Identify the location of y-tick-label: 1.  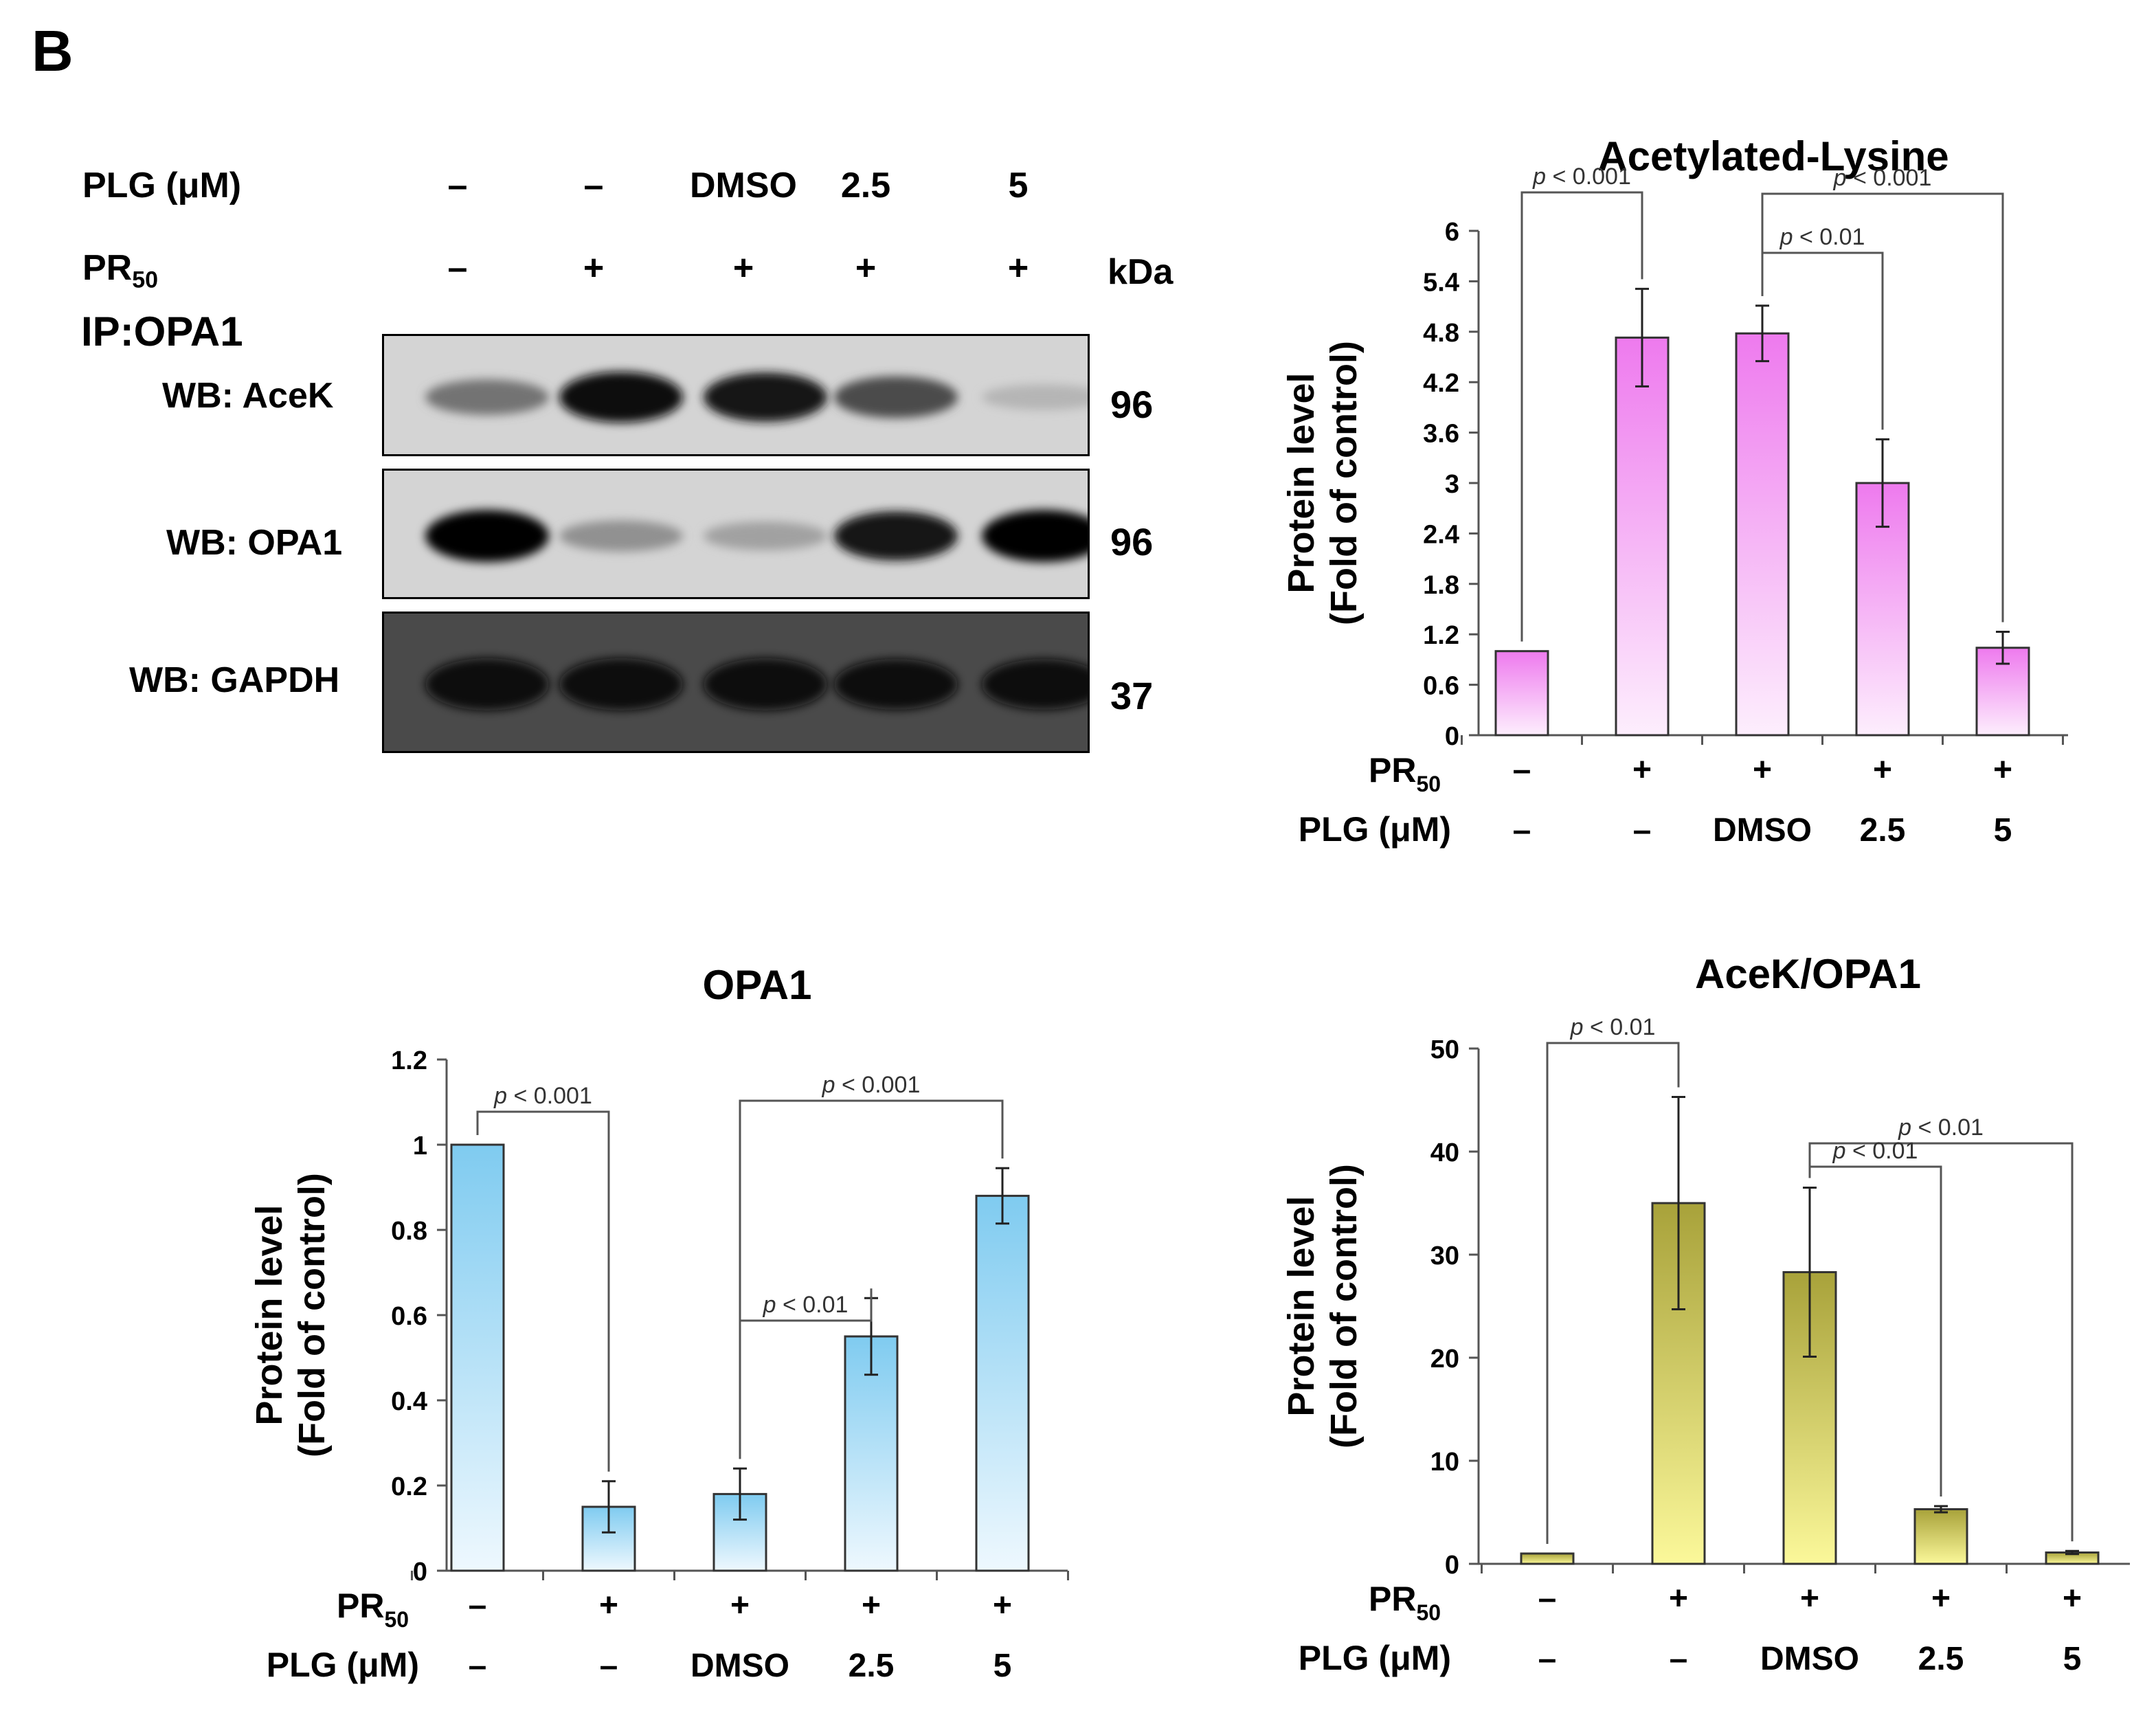
(420, 1146).